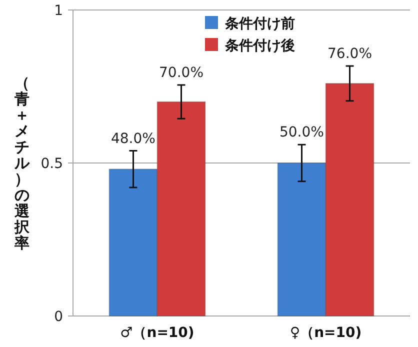 This screenshot has height=347, width=418. Describe the element at coordinates (350, 54) in the screenshot. I see `data-label: 76.0%` at that location.